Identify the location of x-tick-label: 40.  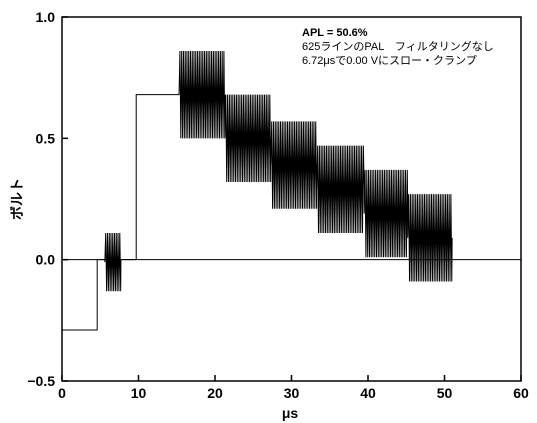
(368, 393).